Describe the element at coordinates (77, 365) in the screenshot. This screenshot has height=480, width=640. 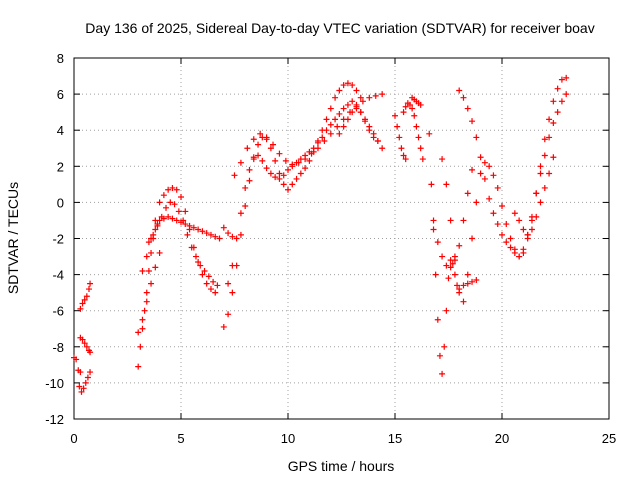
I see `series-arc-a` at that location.